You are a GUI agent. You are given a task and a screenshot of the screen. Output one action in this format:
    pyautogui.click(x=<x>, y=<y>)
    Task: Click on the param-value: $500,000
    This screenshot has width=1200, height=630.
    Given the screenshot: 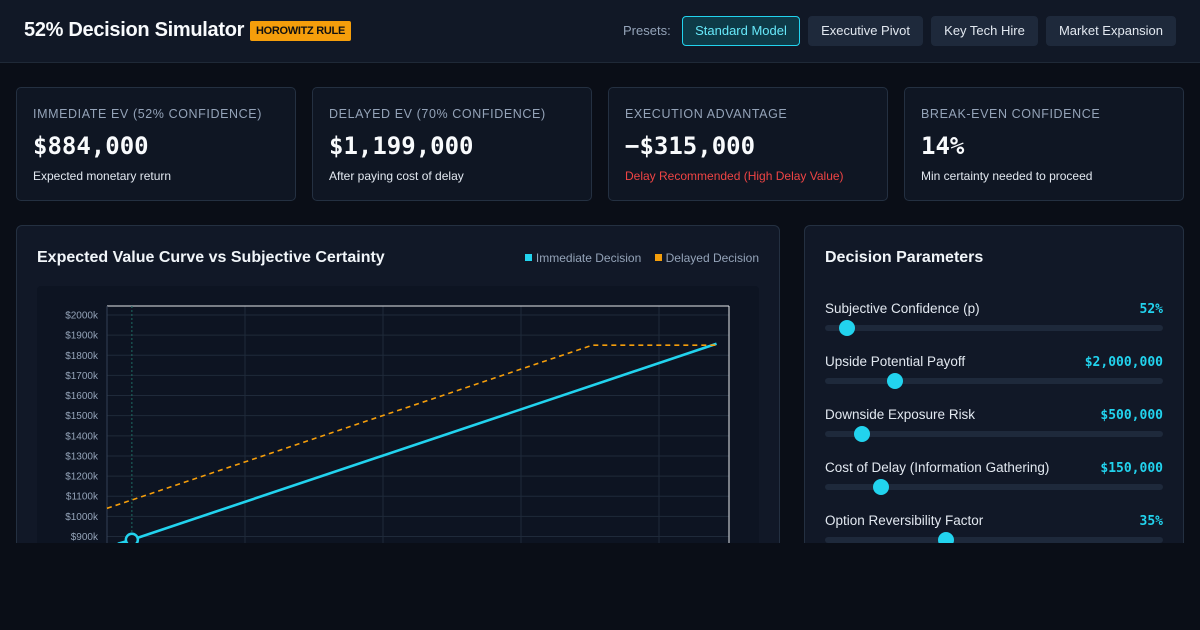 What is the action you would take?
    pyautogui.click(x=1131, y=415)
    